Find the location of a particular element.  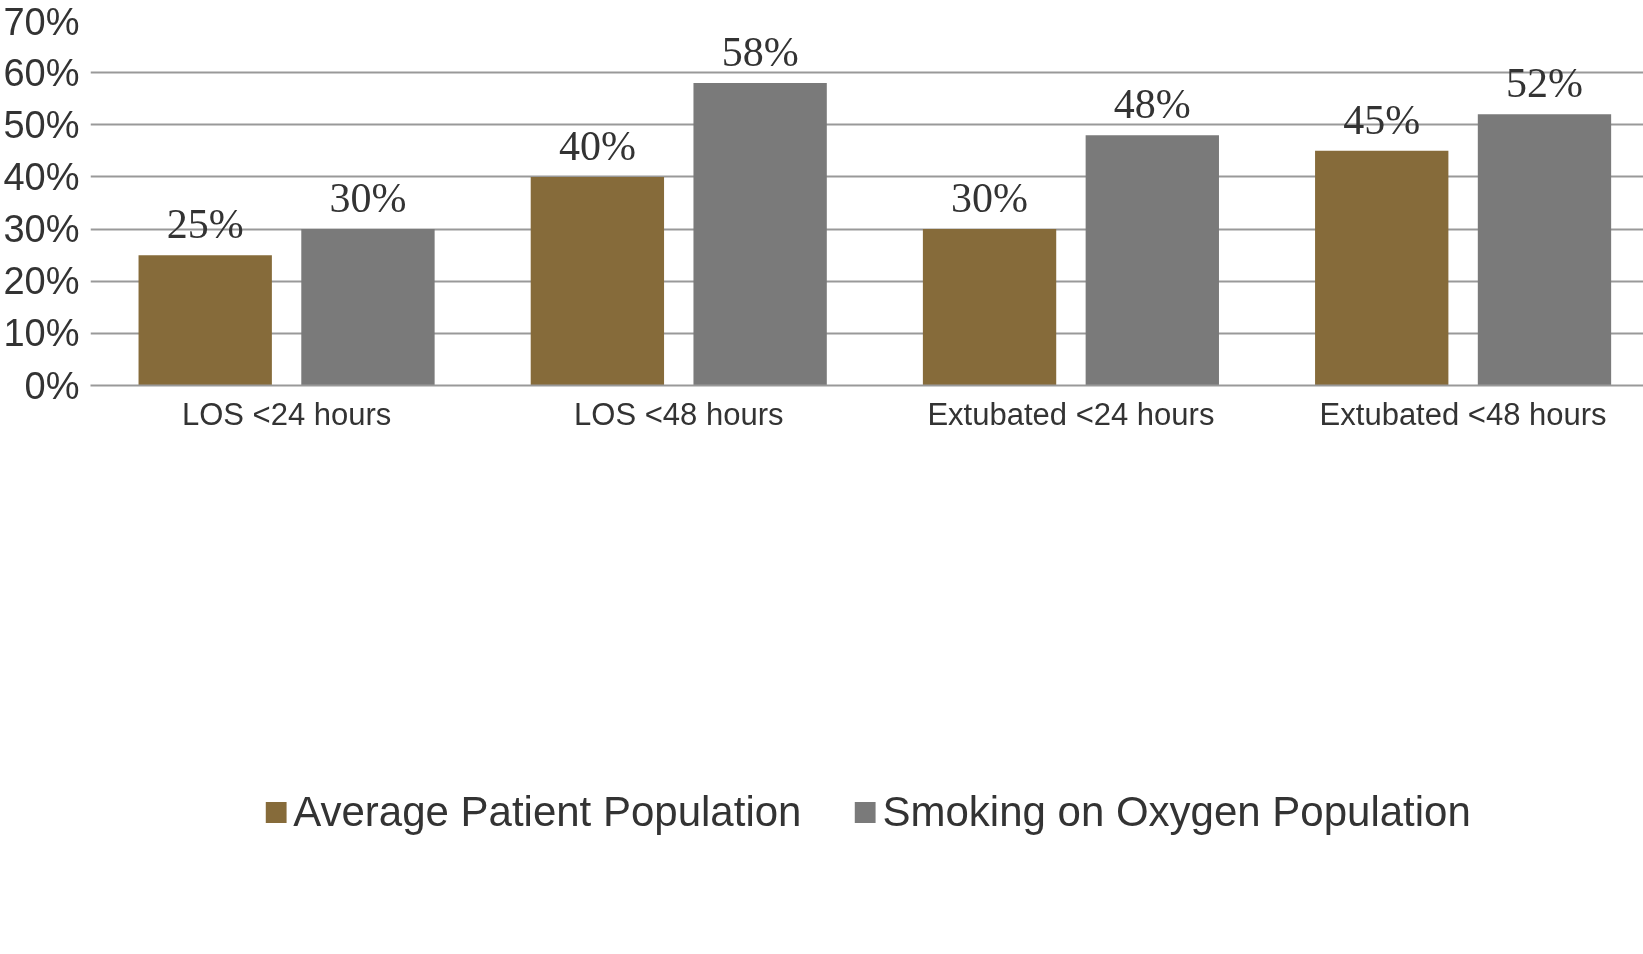

legend-label: Smoking on Oxygen Population is located at coordinates (1176, 812).